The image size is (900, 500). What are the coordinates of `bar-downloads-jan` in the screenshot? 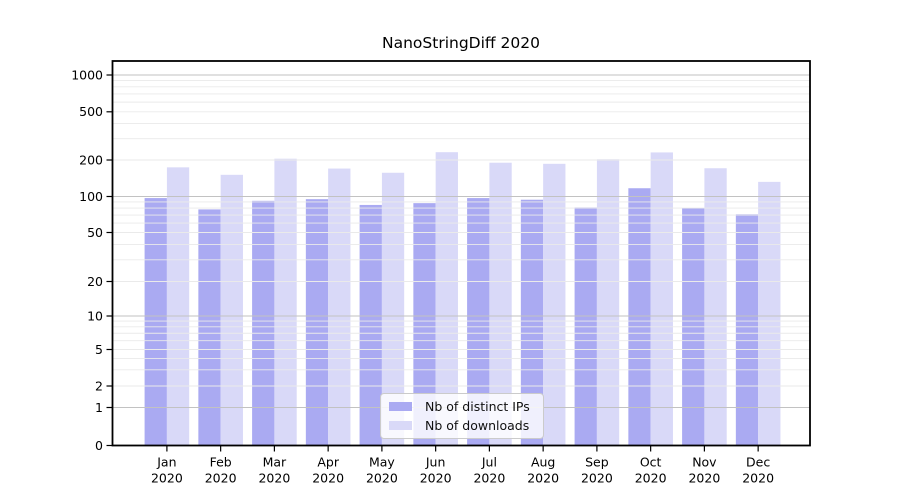 It's located at (178, 306).